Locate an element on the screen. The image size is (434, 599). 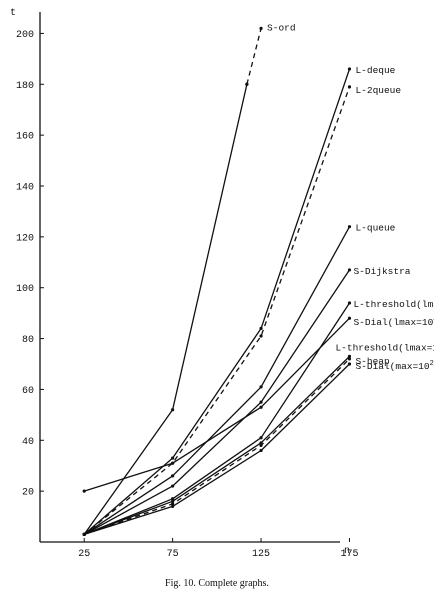
y-tick-label: 80 is located at coordinates (28, 340).